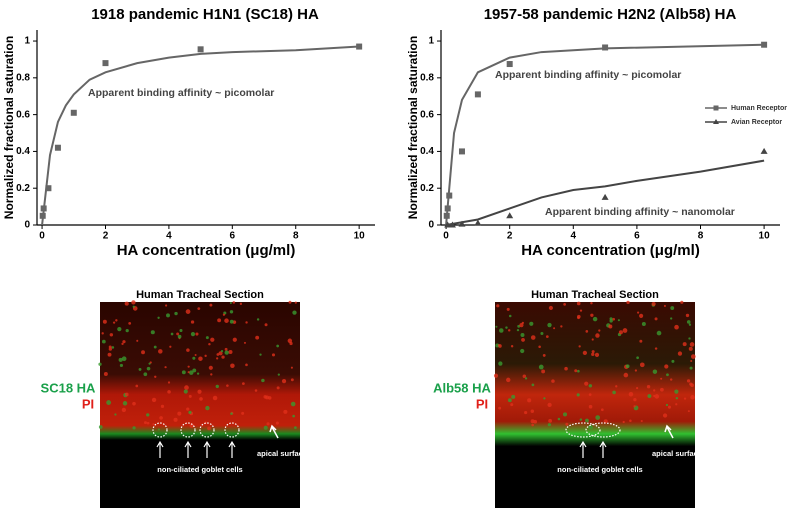 This screenshot has height=513, width=800. I want to click on annotation: Apparent binding affinity ~ picomolar, so click(588, 75).